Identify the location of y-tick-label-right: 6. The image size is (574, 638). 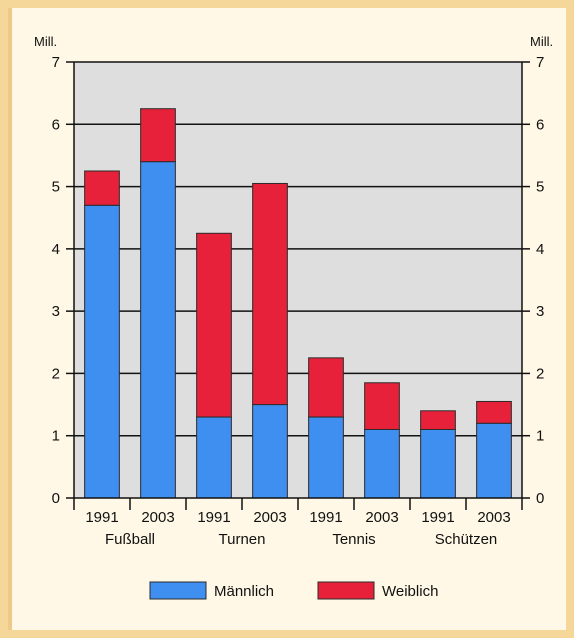
(540, 124).